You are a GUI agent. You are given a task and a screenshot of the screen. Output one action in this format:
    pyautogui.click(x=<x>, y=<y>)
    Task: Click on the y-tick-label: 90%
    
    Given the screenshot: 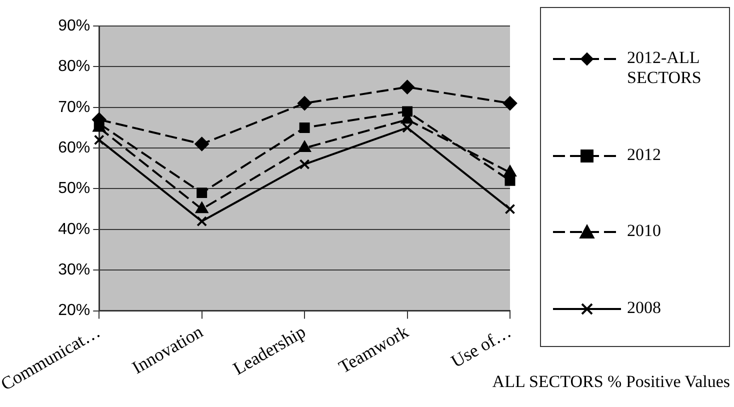 What is the action you would take?
    pyautogui.click(x=74, y=25)
    